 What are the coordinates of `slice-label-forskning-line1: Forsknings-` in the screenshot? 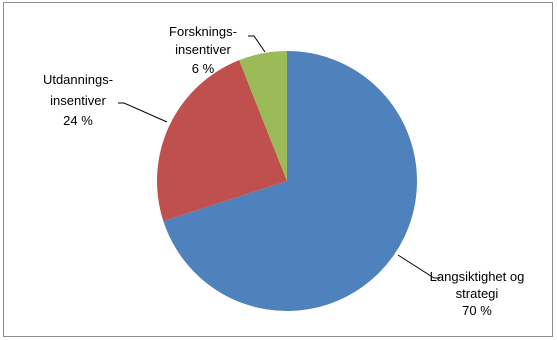 It's located at (203, 31).